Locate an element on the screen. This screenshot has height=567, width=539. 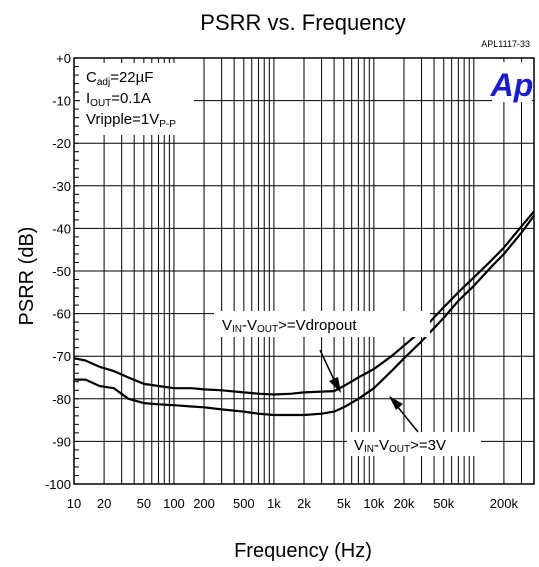
y-tick-label: -50 is located at coordinates (61, 271).